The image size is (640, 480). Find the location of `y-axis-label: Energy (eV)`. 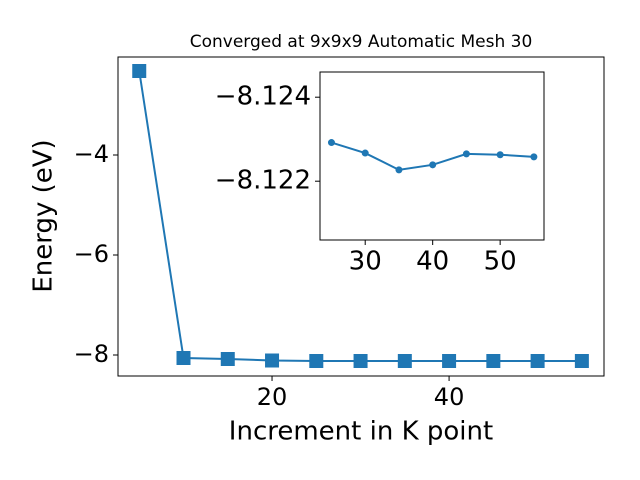

y-axis-label: Energy (eV) is located at coordinates (44, 215).